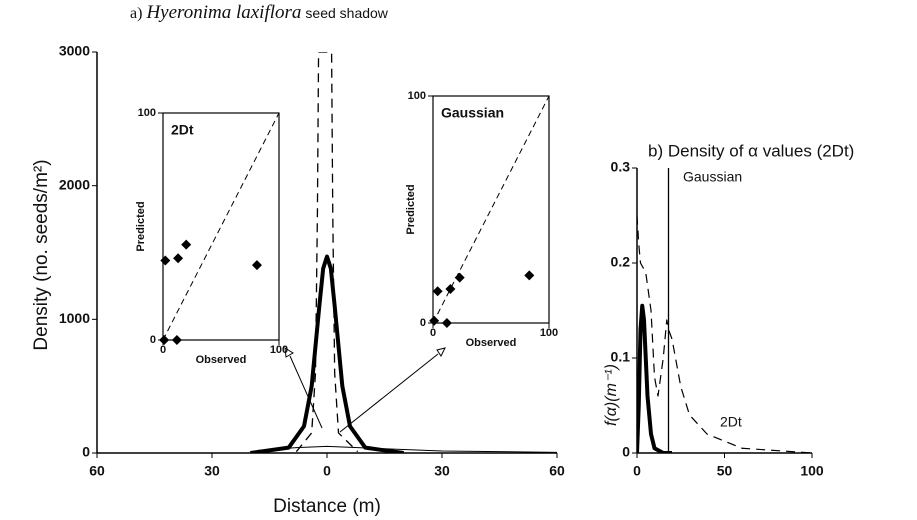  What do you see at coordinates (41, 254) in the screenshot?
I see `y-axis-label: Density (no. seeds/m²)` at bounding box center [41, 254].